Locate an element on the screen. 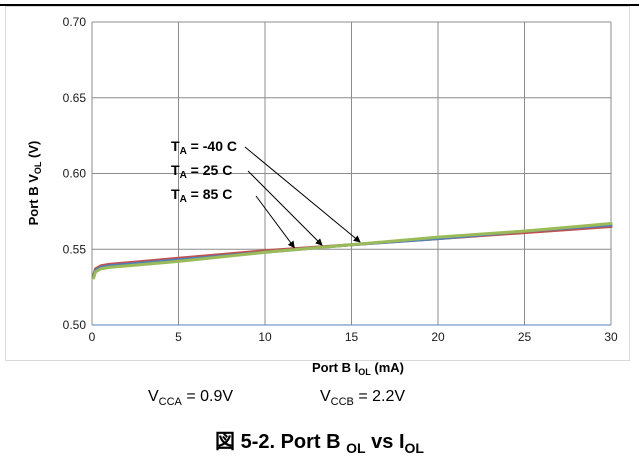  x-tick-label: 15 is located at coordinates (352, 337).